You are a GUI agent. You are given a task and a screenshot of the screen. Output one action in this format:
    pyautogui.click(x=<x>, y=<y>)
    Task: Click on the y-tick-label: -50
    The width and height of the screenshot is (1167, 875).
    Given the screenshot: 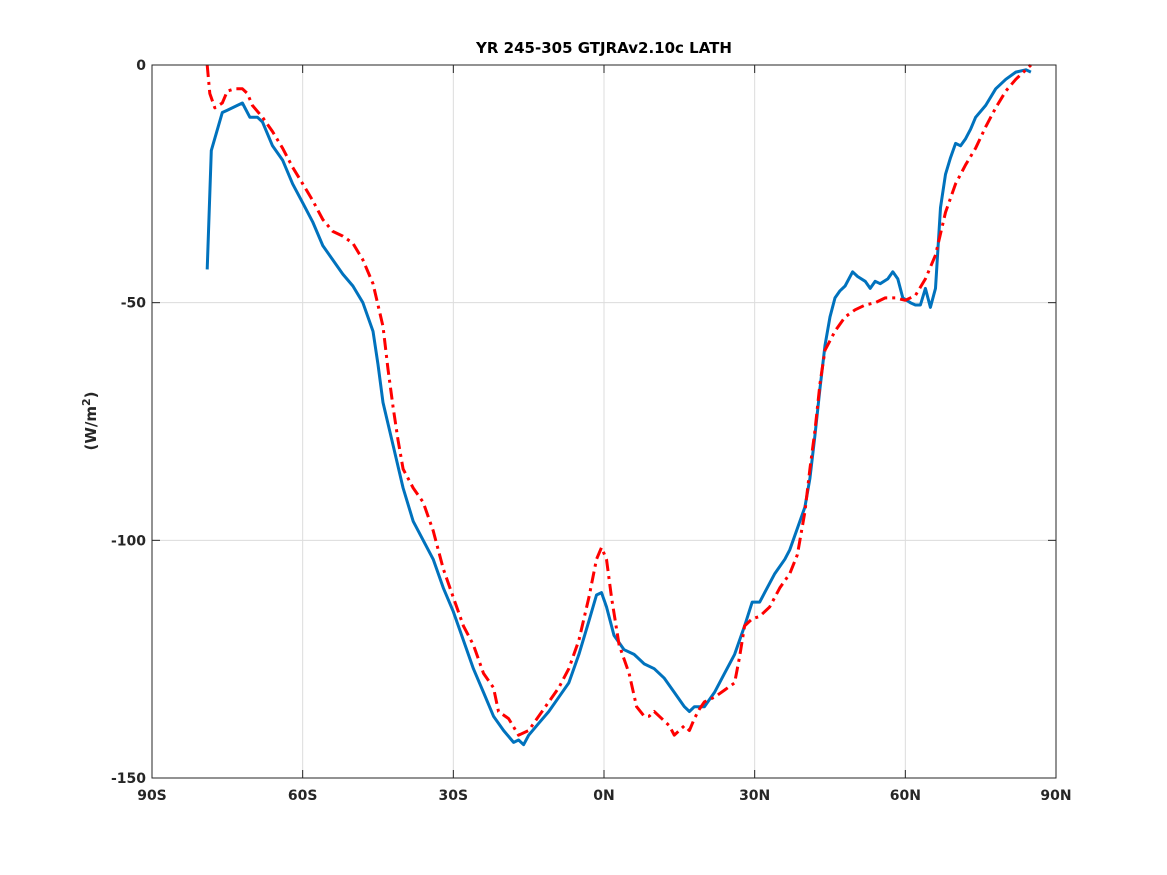 What is the action you would take?
    pyautogui.click(x=134, y=304)
    